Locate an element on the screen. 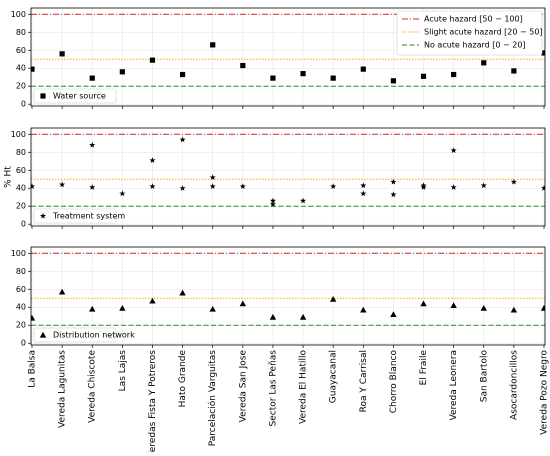 The image size is (550, 456). x-tick-label: Vereda Chiscote is located at coordinates (93, 386).